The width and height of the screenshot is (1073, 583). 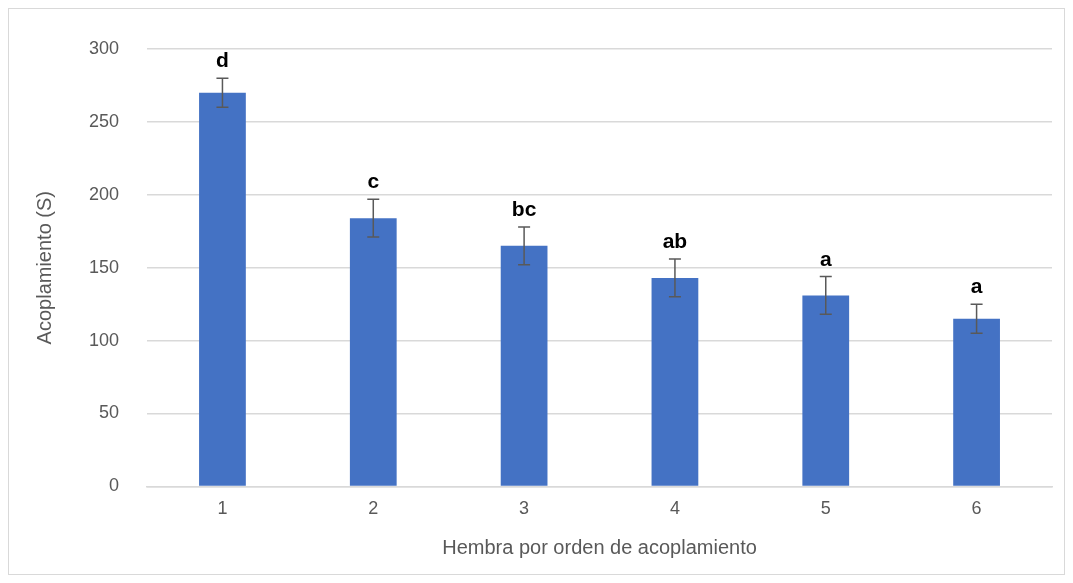 I want to click on annotation: bc, so click(x=524, y=209).